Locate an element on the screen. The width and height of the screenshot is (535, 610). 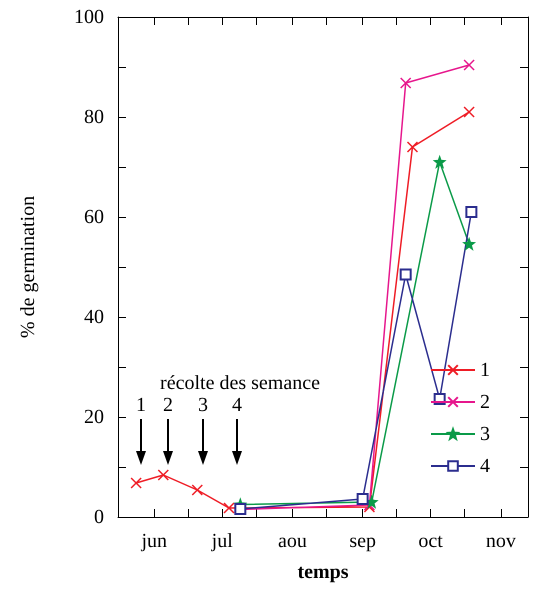
y-tick-label: 100 is located at coordinates (89, 17).